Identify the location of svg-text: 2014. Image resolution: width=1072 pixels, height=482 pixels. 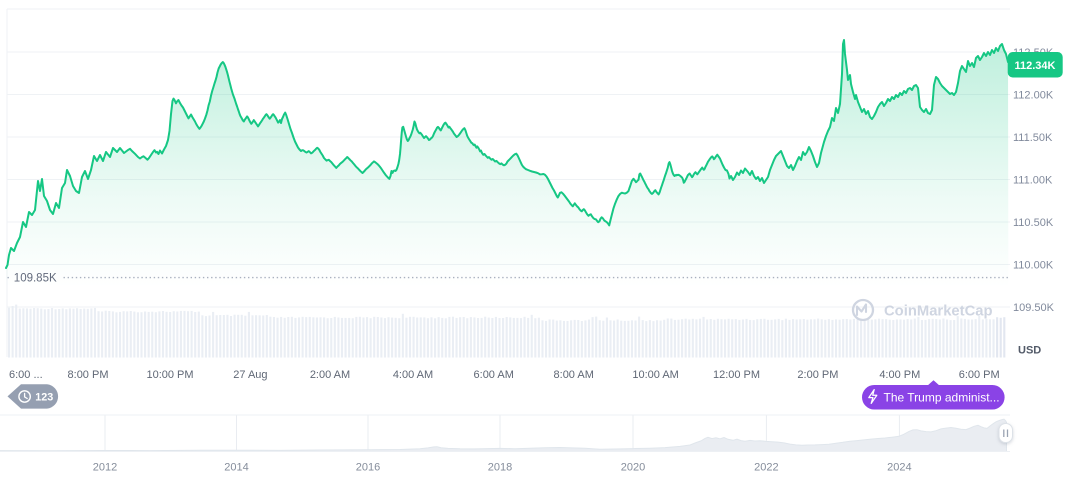
(236, 468).